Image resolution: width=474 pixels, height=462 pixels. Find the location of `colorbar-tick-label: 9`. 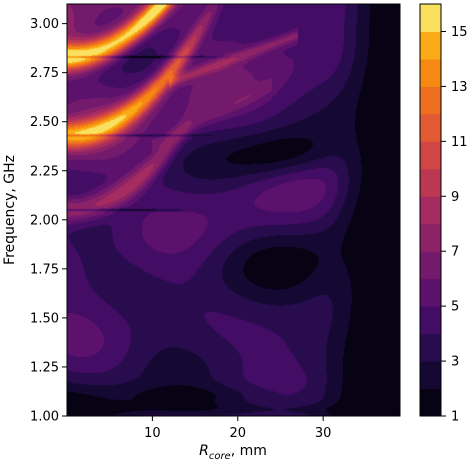

colorbar-tick-label: 9 is located at coordinates (455, 197).